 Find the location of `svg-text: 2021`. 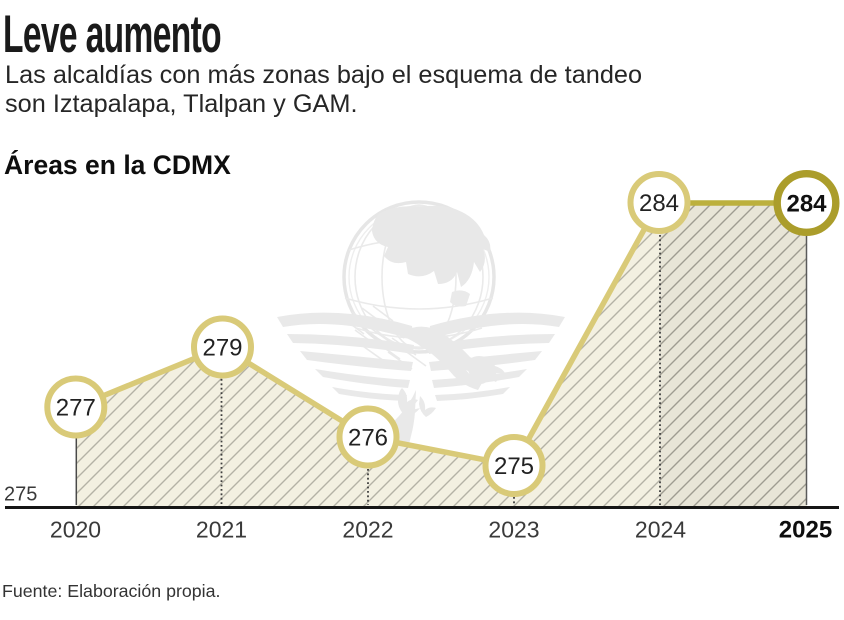

svg-text: 2021 is located at coordinates (221, 530).